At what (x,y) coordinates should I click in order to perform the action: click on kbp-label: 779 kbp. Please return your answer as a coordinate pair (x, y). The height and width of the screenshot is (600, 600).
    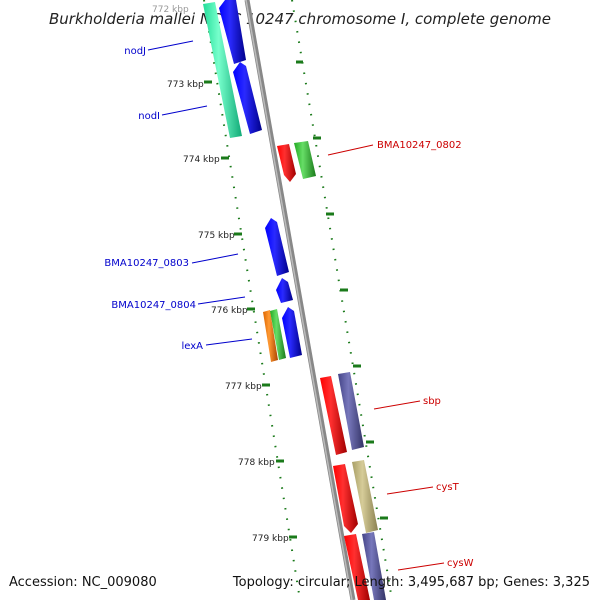
    Looking at the image, I should click on (270, 539).